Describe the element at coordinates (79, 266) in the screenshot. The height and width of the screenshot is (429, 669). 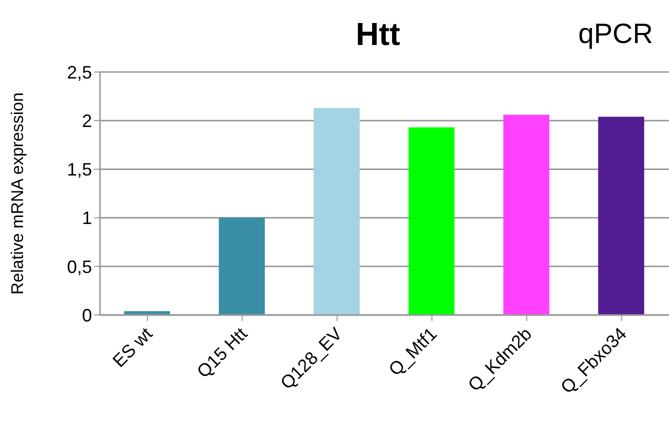
I see `y-tick-label: 0,5` at that location.